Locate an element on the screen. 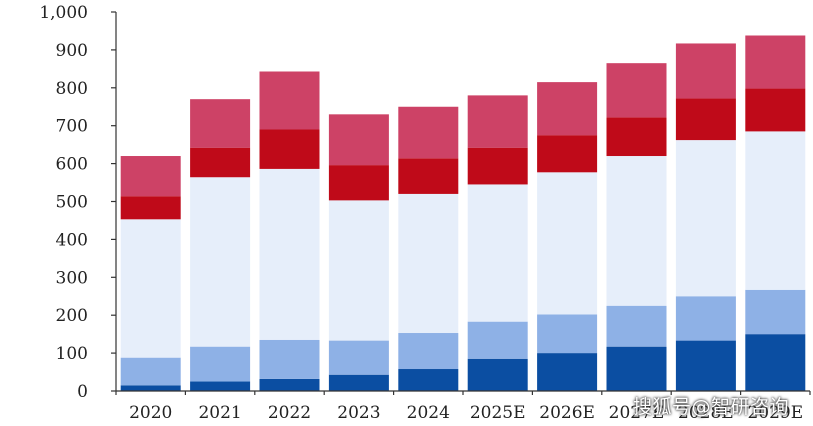 The image size is (813, 426). x-tick-label-2020: 2020 is located at coordinates (150, 413).